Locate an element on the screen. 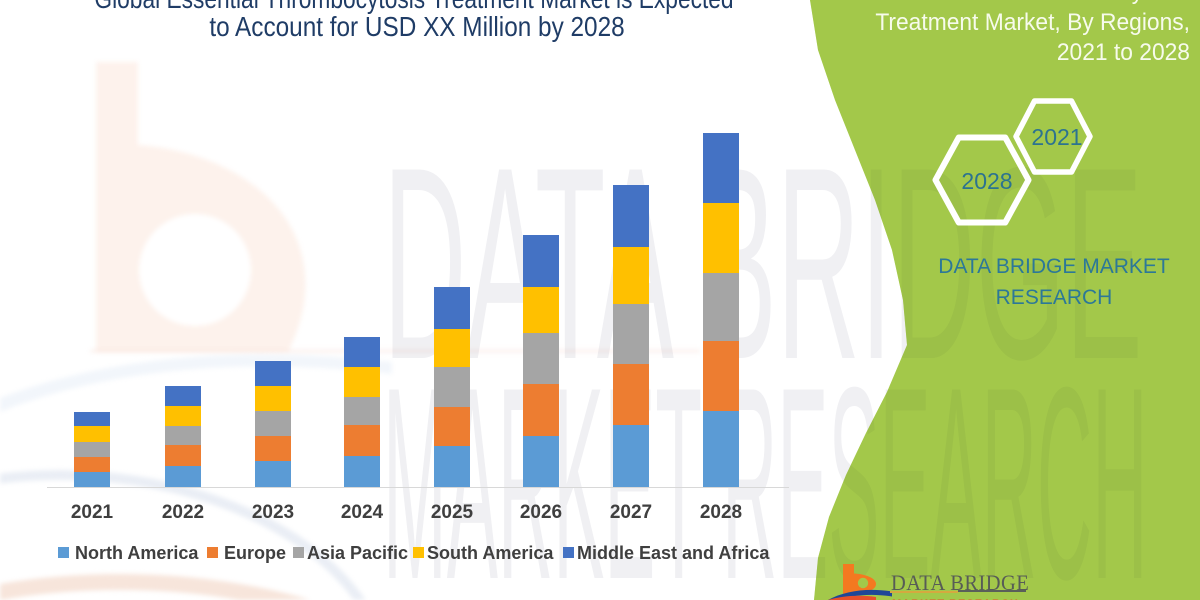  svg-text: 2028 is located at coordinates (986, 181).